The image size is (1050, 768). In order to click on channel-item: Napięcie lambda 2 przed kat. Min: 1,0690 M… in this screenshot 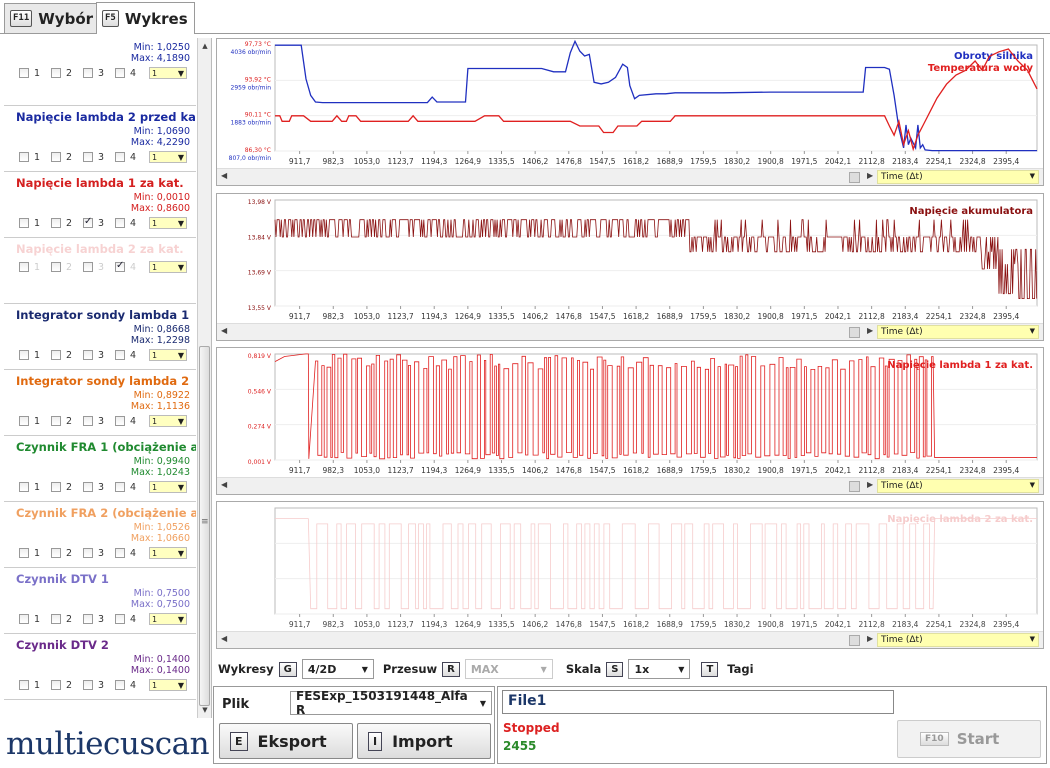, I will do `click(100, 139)`.